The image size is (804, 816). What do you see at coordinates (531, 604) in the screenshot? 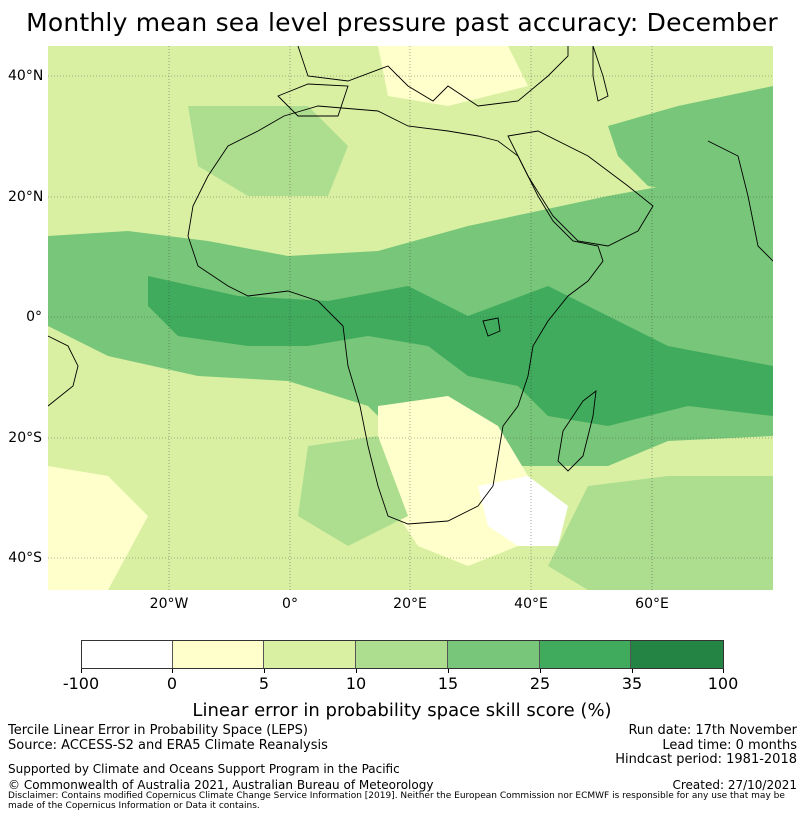
I see `lon-label-40e: 40°E` at bounding box center [531, 604].